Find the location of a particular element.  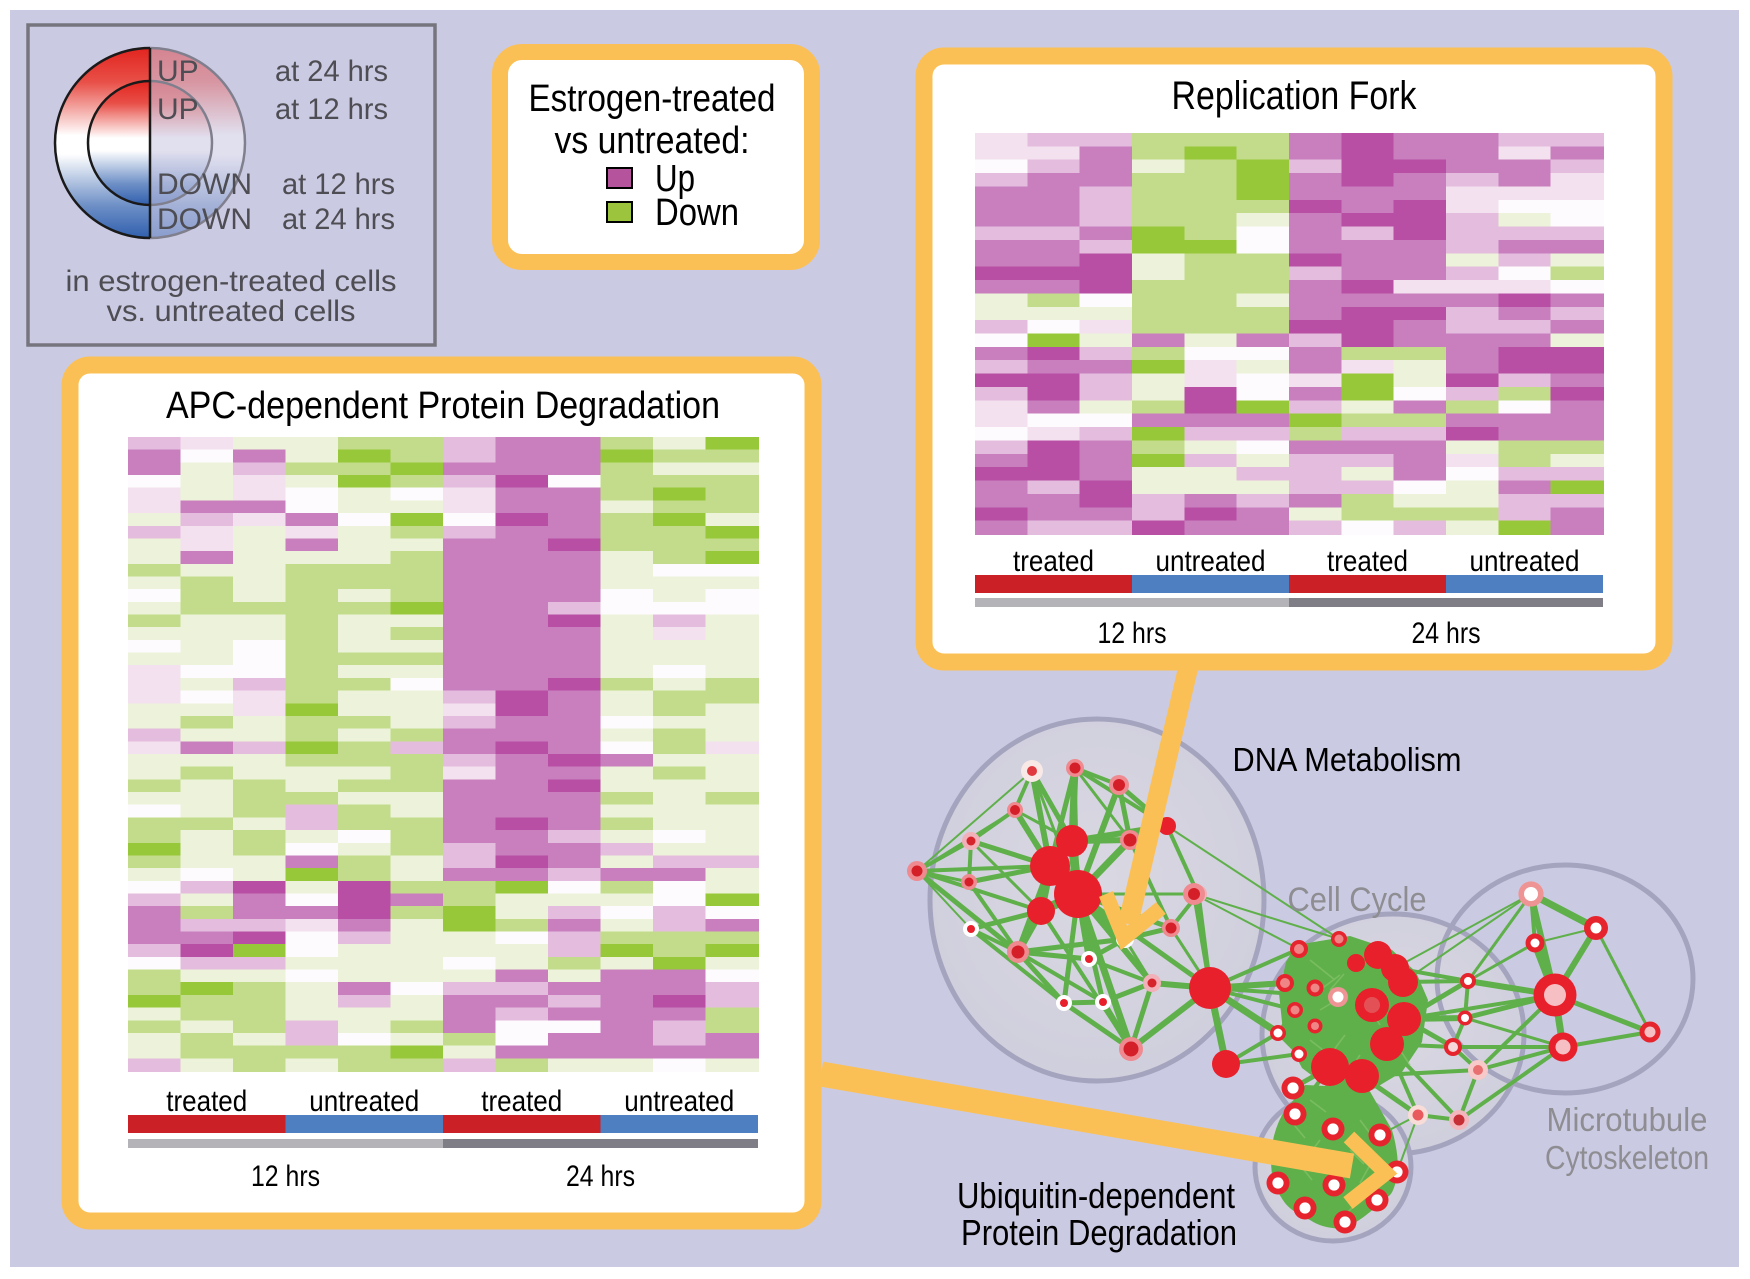

svg-text:APC-dependent Protein Degradat: APC-dependent Protein Degradation is located at coordinates (443, 406).